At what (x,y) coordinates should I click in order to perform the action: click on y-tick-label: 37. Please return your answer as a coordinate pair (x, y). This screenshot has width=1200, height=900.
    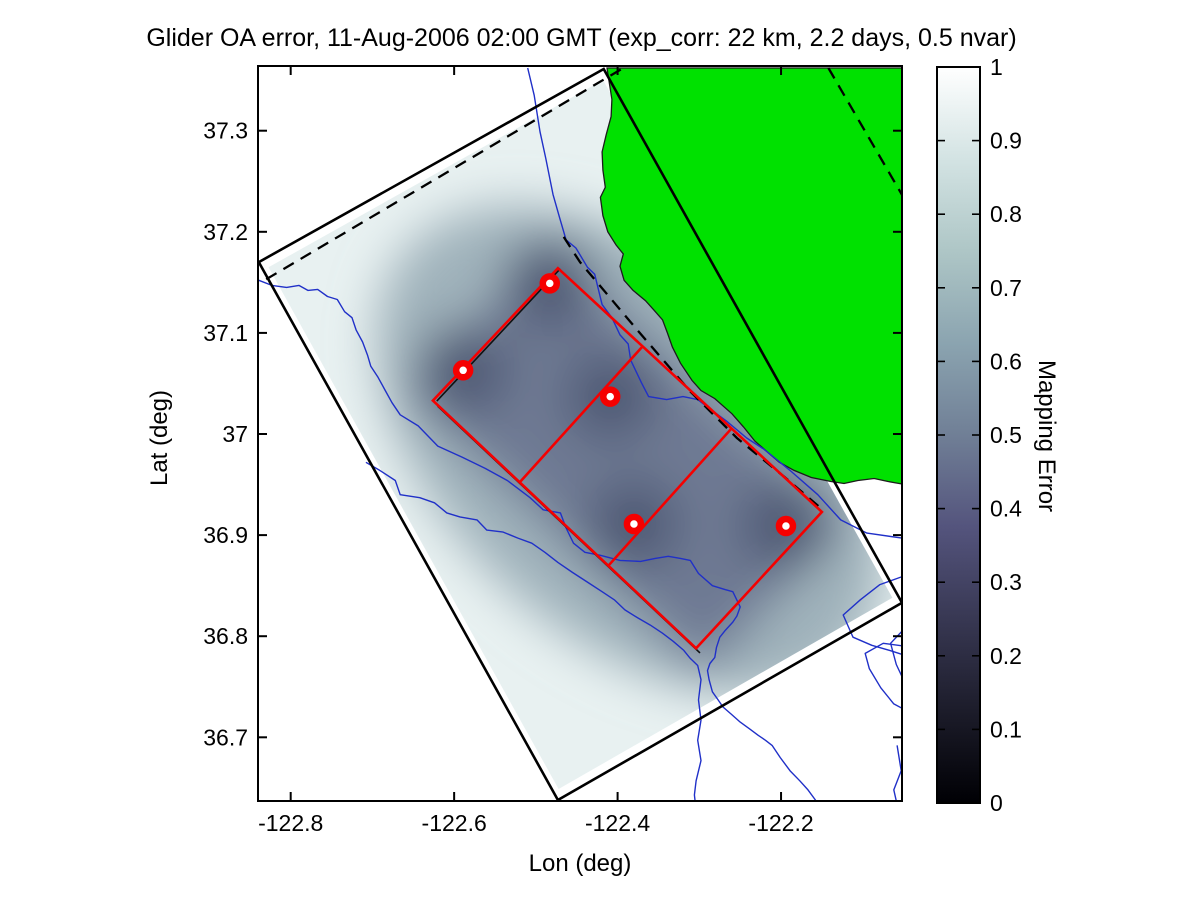
    Looking at the image, I should click on (235, 434).